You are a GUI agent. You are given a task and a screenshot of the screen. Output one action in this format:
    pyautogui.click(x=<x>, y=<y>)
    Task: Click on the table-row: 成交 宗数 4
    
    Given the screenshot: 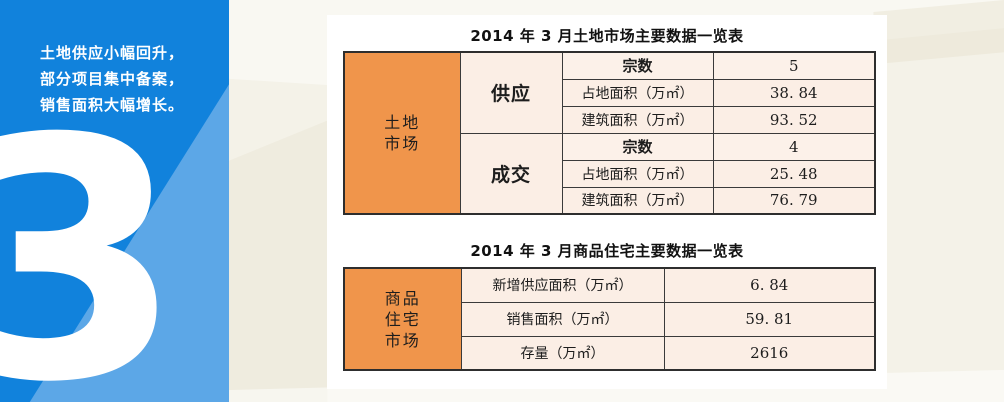 What is the action you would take?
    pyautogui.click(x=610, y=173)
    